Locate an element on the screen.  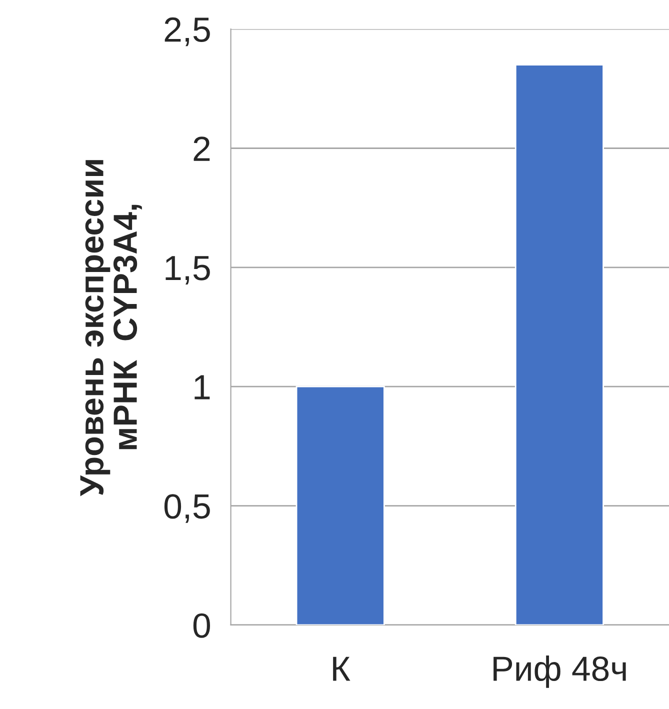
y-tick-label: 2,5 is located at coordinates (187, 31).